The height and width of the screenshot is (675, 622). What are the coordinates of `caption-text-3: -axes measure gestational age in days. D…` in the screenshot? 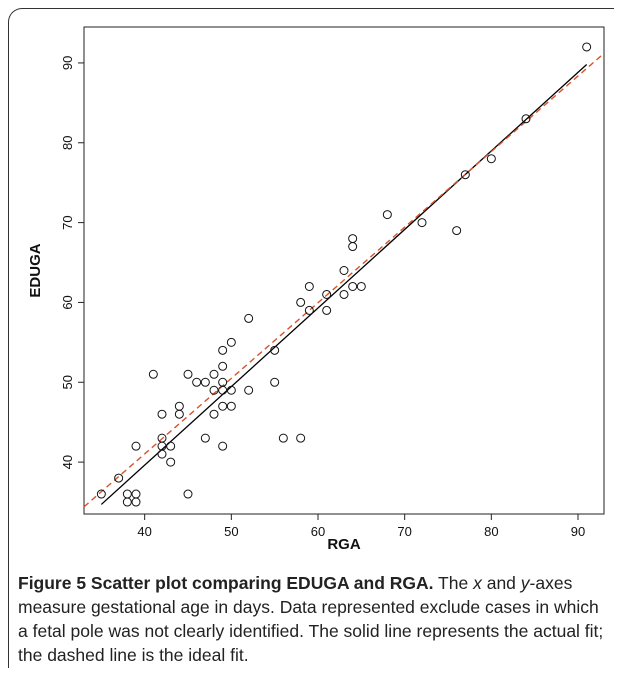 It's located at (311, 619).